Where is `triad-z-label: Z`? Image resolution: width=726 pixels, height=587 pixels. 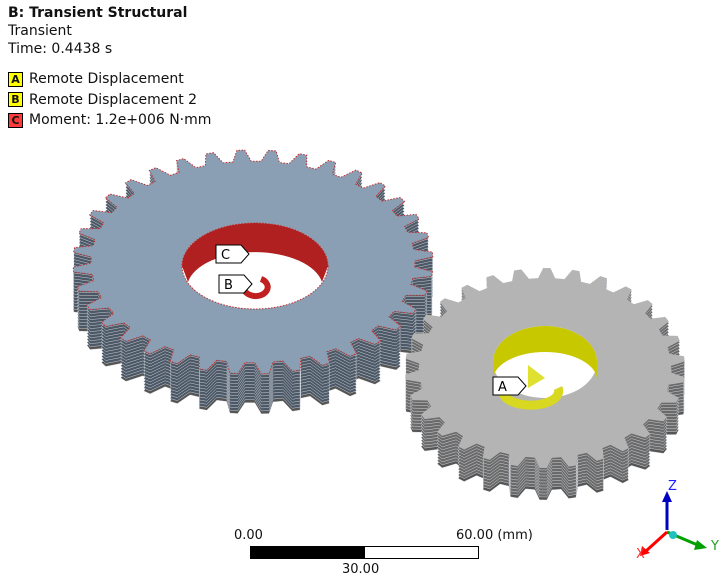 triad-z-label: Z is located at coordinates (672, 486).